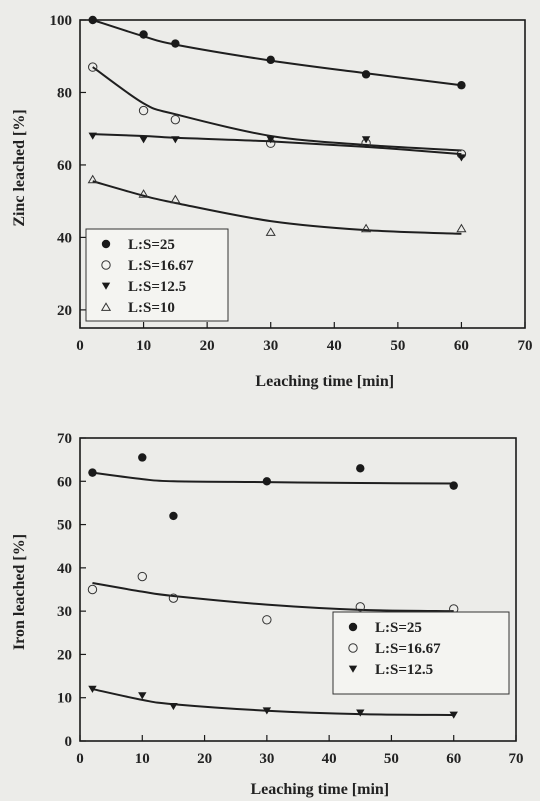  What do you see at coordinates (64, 526) in the screenshot?
I see `y-tick-label: 50` at bounding box center [64, 526].